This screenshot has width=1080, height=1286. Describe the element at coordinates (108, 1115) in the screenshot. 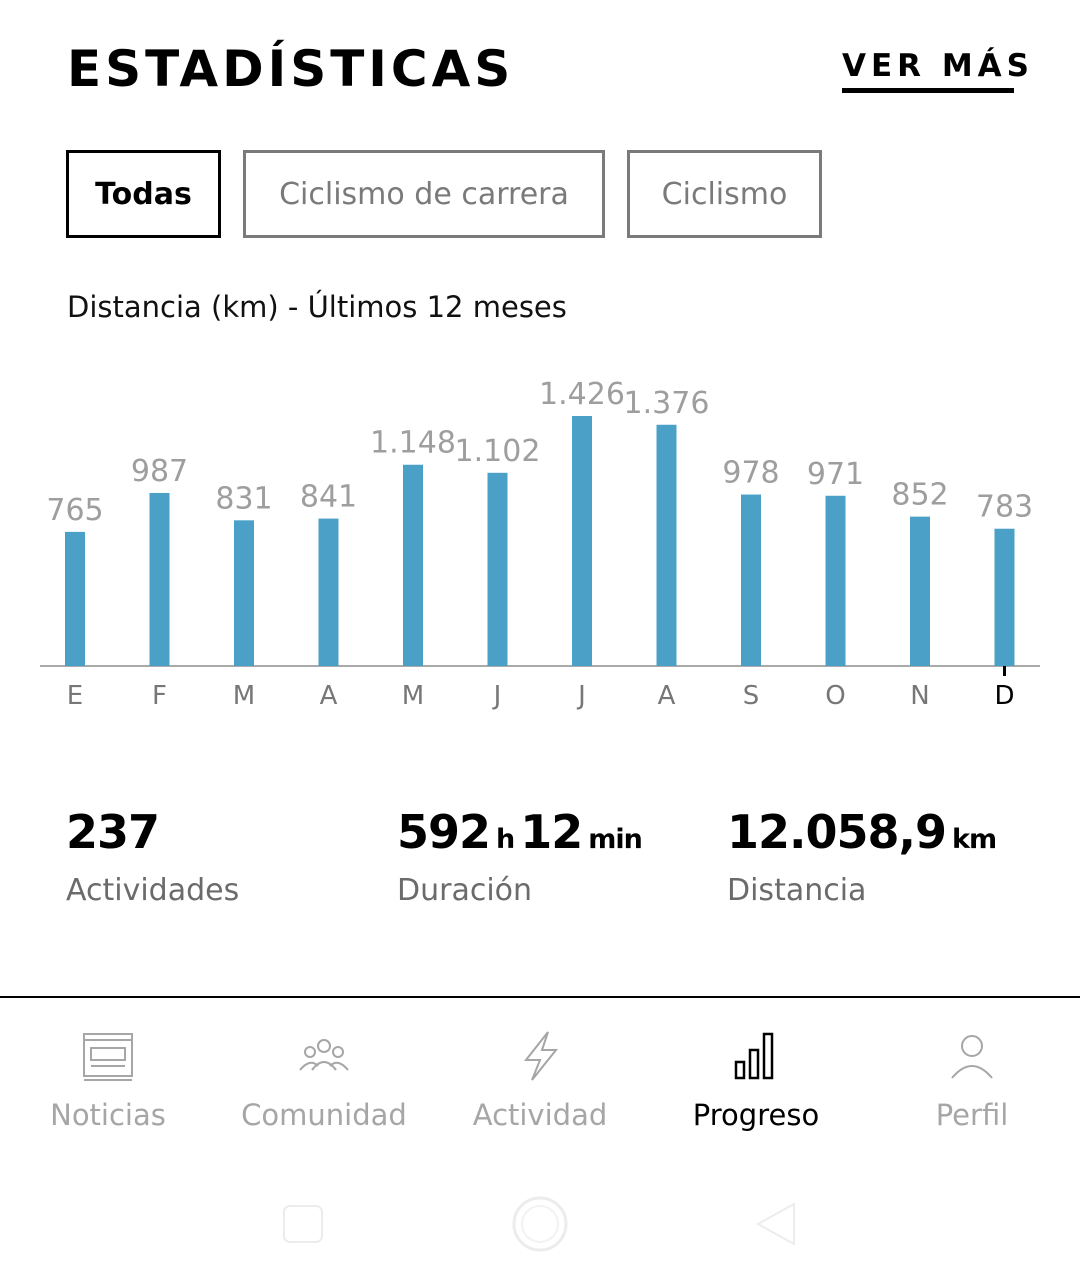

I see `nav-label-news: Noticias` at that location.